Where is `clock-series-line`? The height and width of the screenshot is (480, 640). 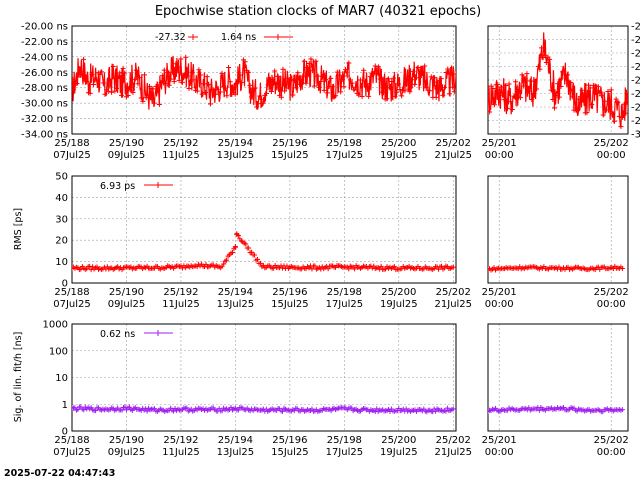
clock-series-line is located at coordinates (264, 82).